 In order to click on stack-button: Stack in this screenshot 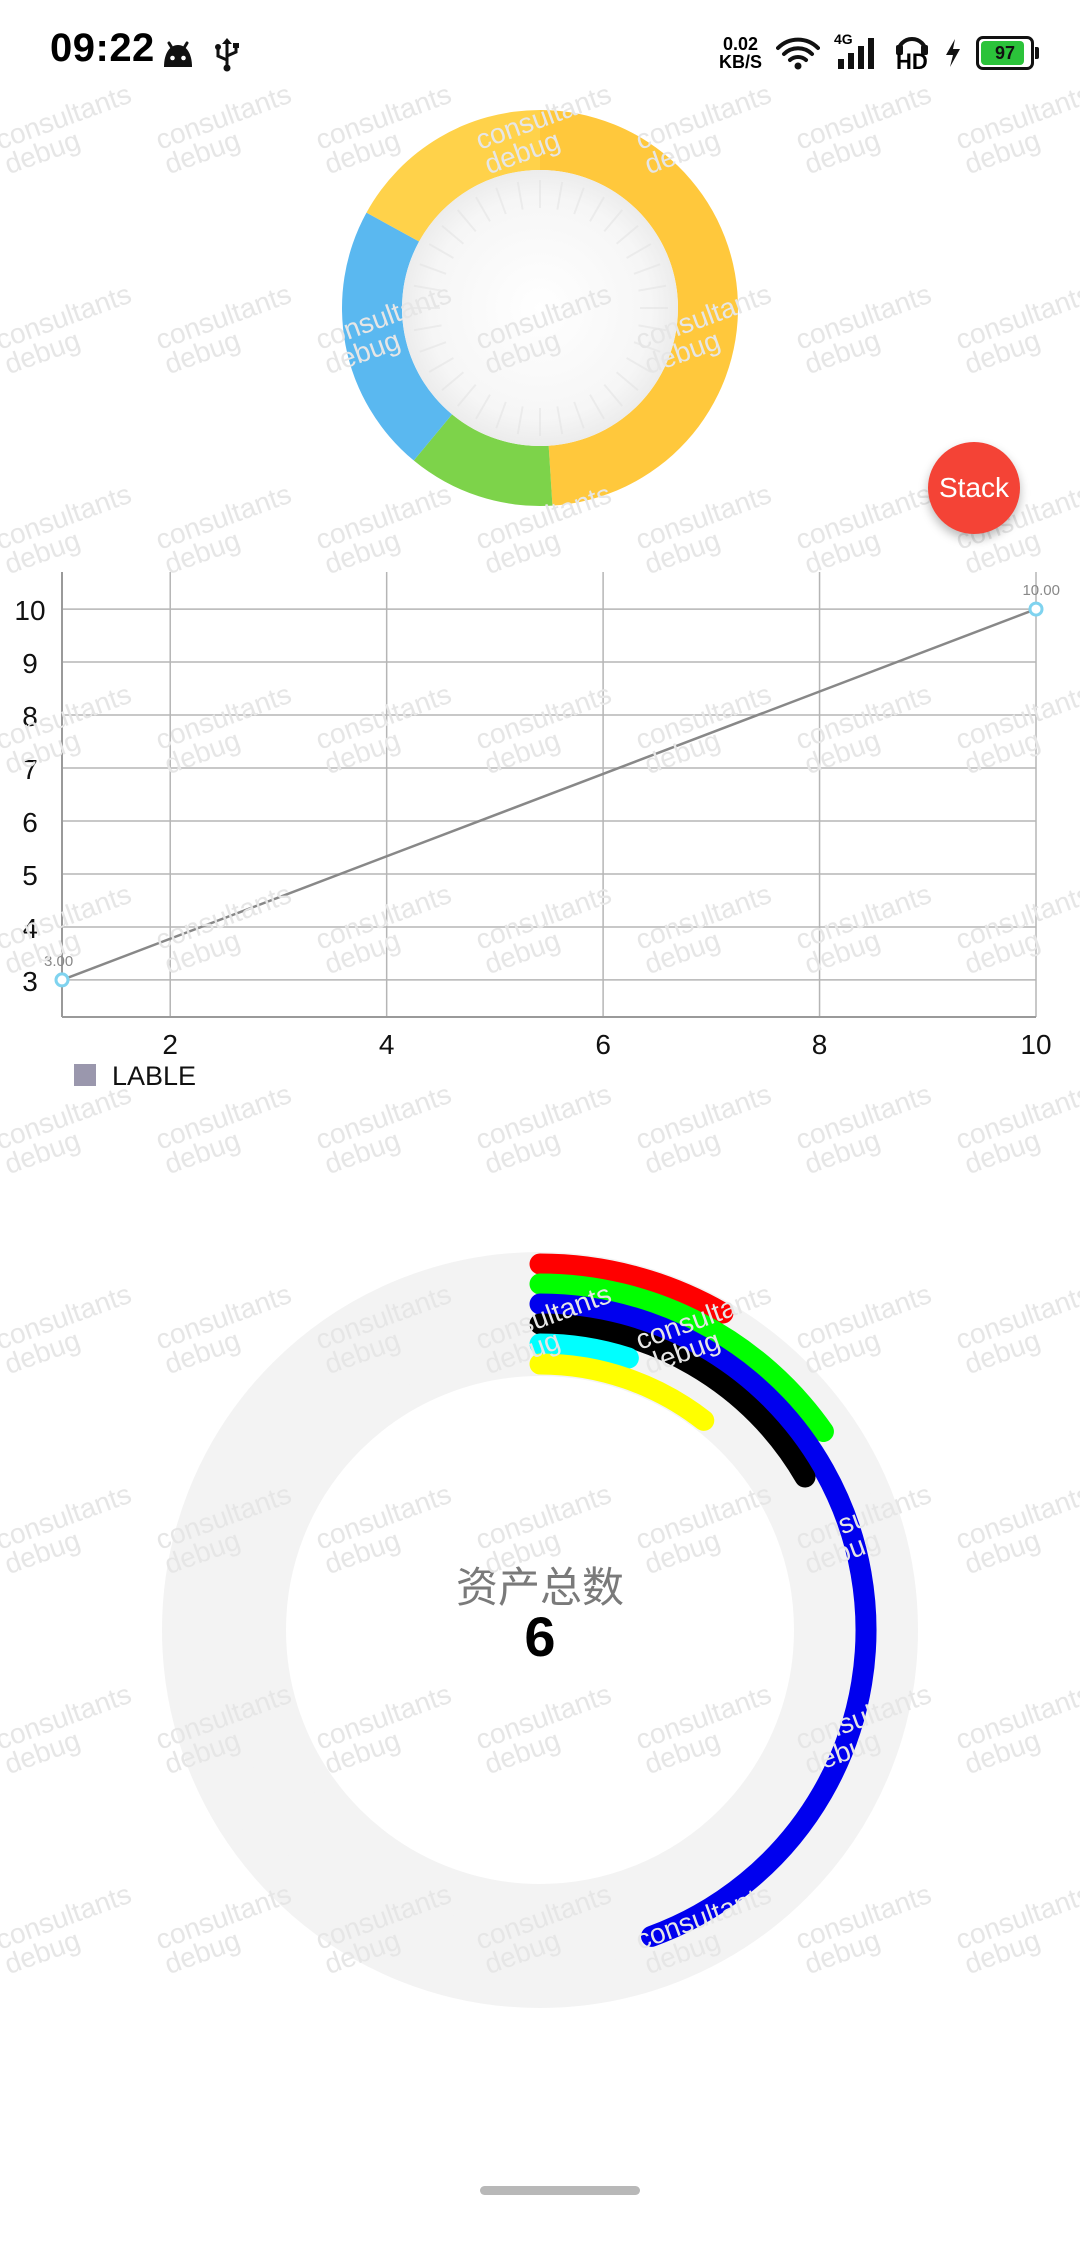, I will do `click(974, 488)`.